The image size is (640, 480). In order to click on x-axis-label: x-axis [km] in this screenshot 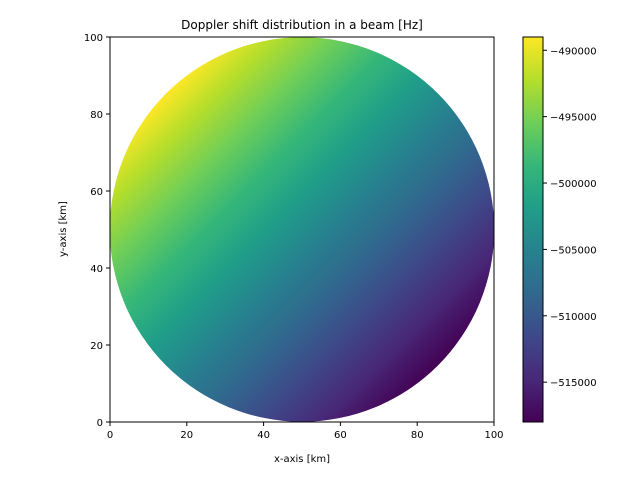, I will do `click(302, 459)`.